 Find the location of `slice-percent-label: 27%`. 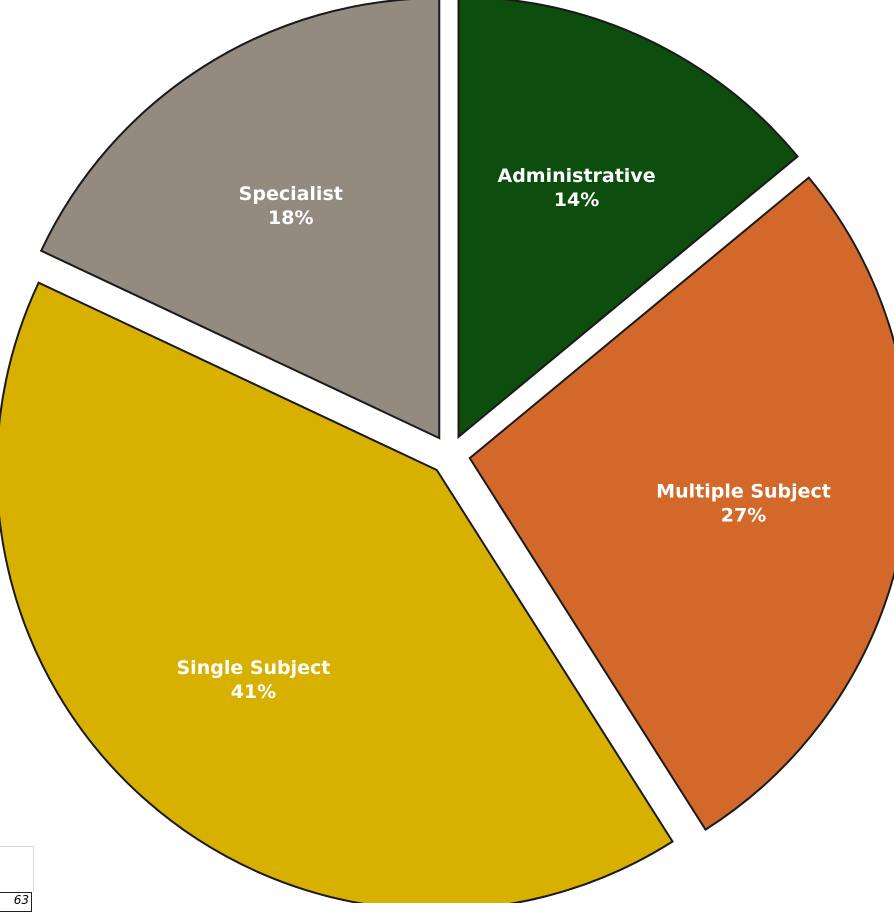

slice-percent-label: 27% is located at coordinates (743, 515).